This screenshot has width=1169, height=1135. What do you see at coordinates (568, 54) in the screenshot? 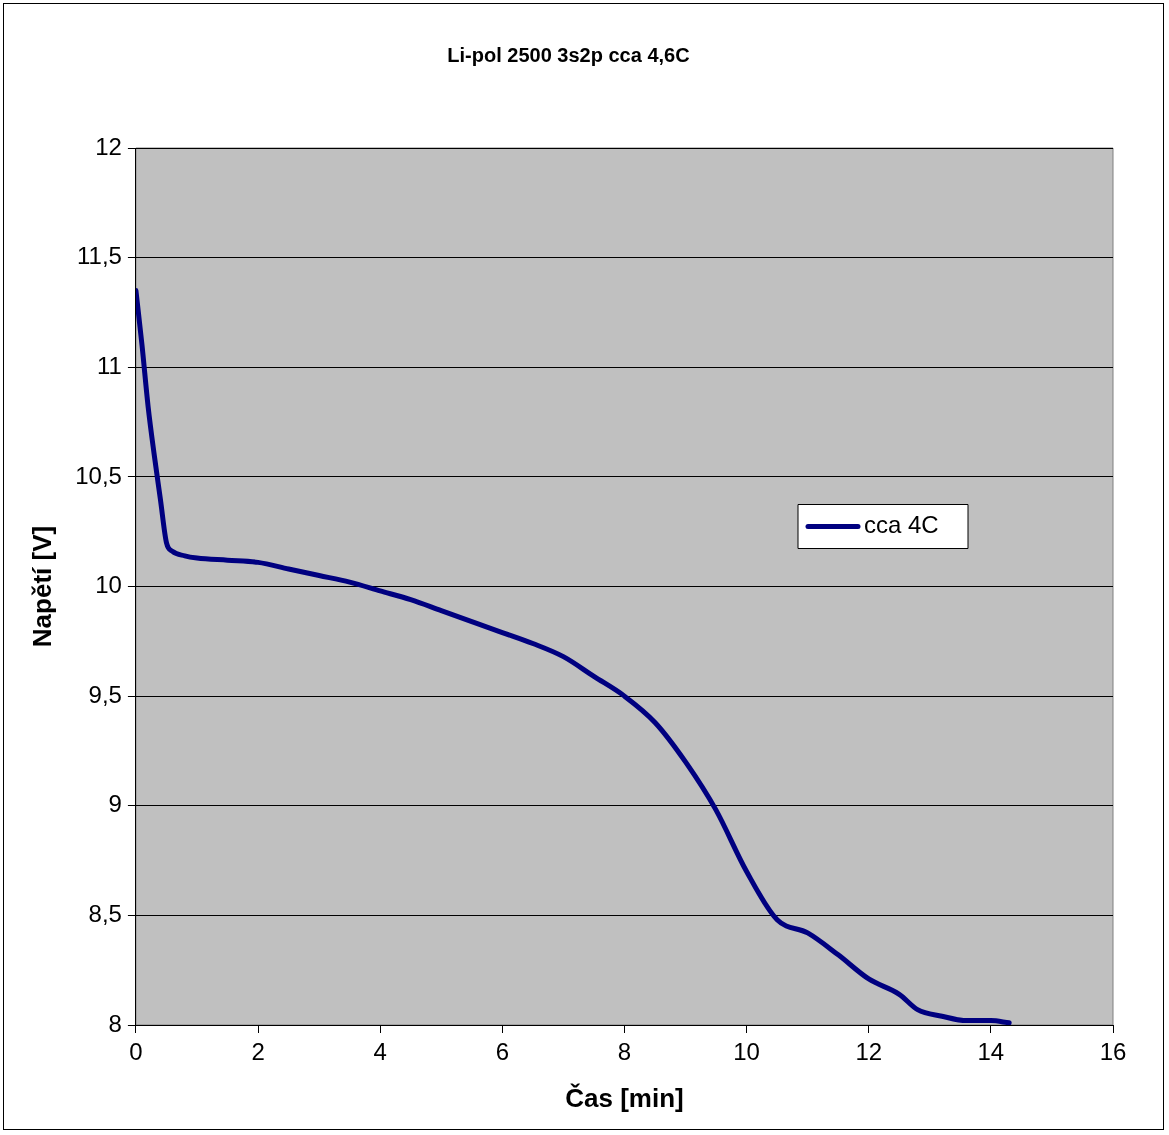
I see `chart-title: Li-pol 2500 3s2p cca 4,6C` at bounding box center [568, 54].